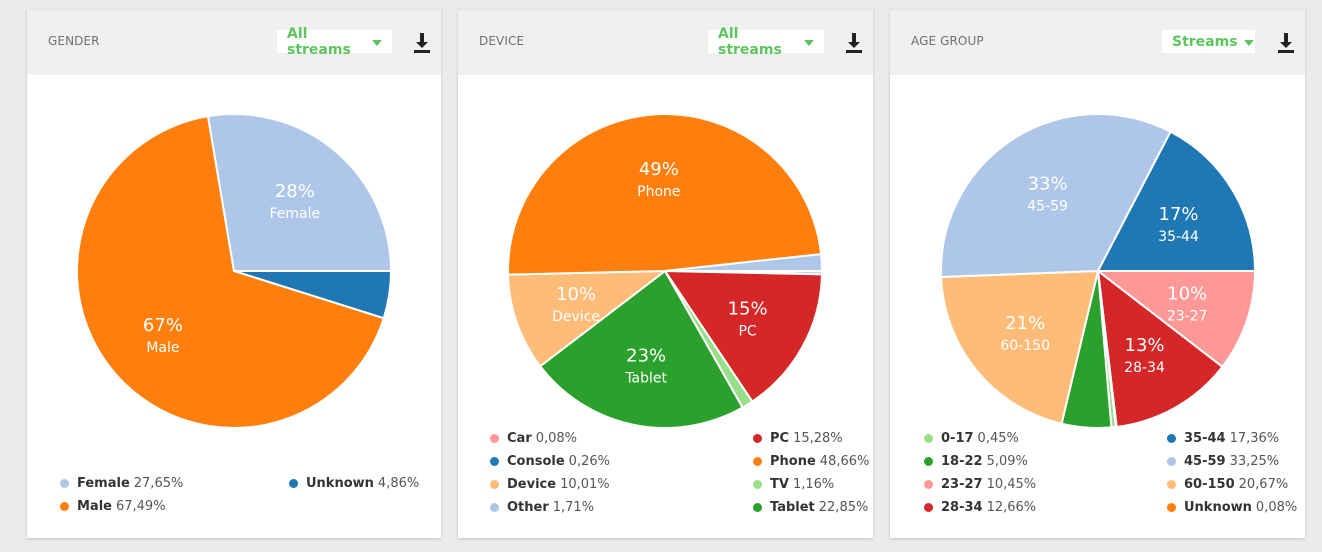 The image size is (1322, 552). Describe the element at coordinates (813, 484) in the screenshot. I see `legend-value: 1,16%` at that location.